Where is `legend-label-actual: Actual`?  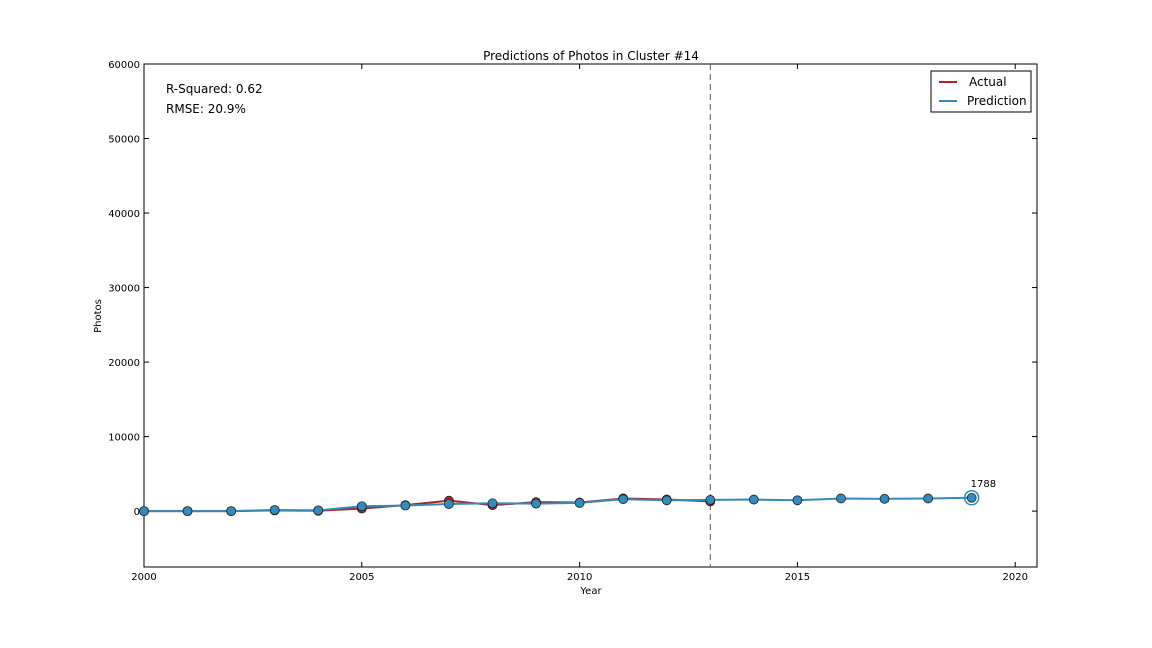
legend-label-actual: Actual is located at coordinates (988, 82).